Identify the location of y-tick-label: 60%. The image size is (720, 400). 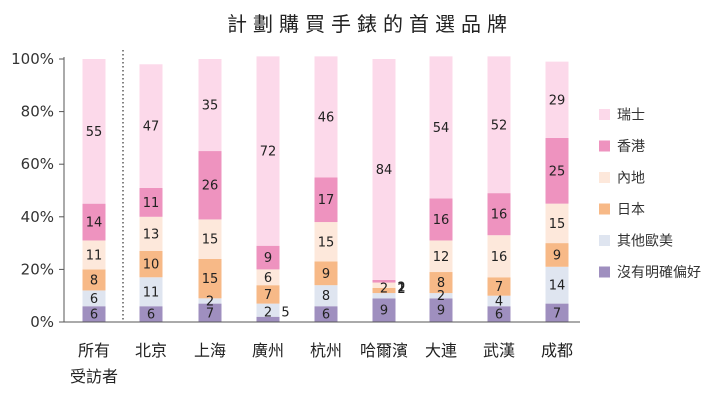
(37, 164).